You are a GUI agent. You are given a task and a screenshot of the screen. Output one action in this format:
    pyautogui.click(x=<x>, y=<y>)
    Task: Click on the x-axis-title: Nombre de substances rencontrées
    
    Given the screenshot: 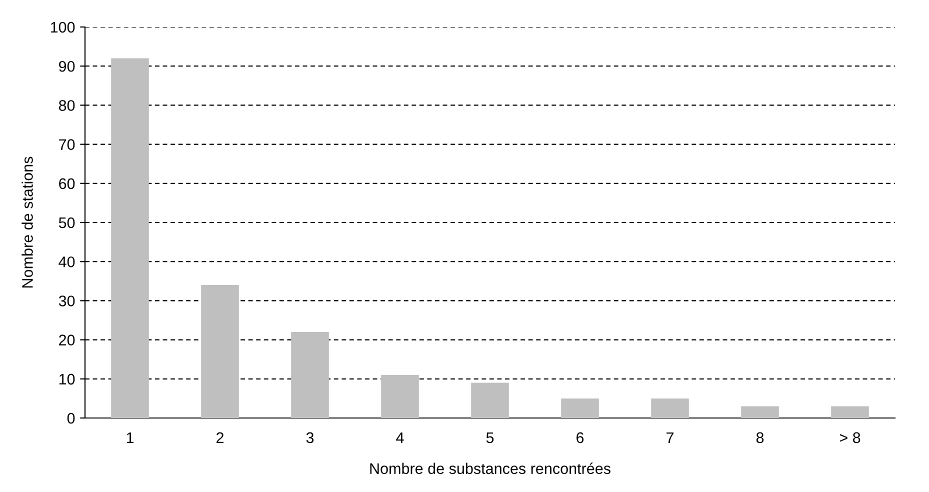 What is the action you would take?
    pyautogui.click(x=490, y=468)
    